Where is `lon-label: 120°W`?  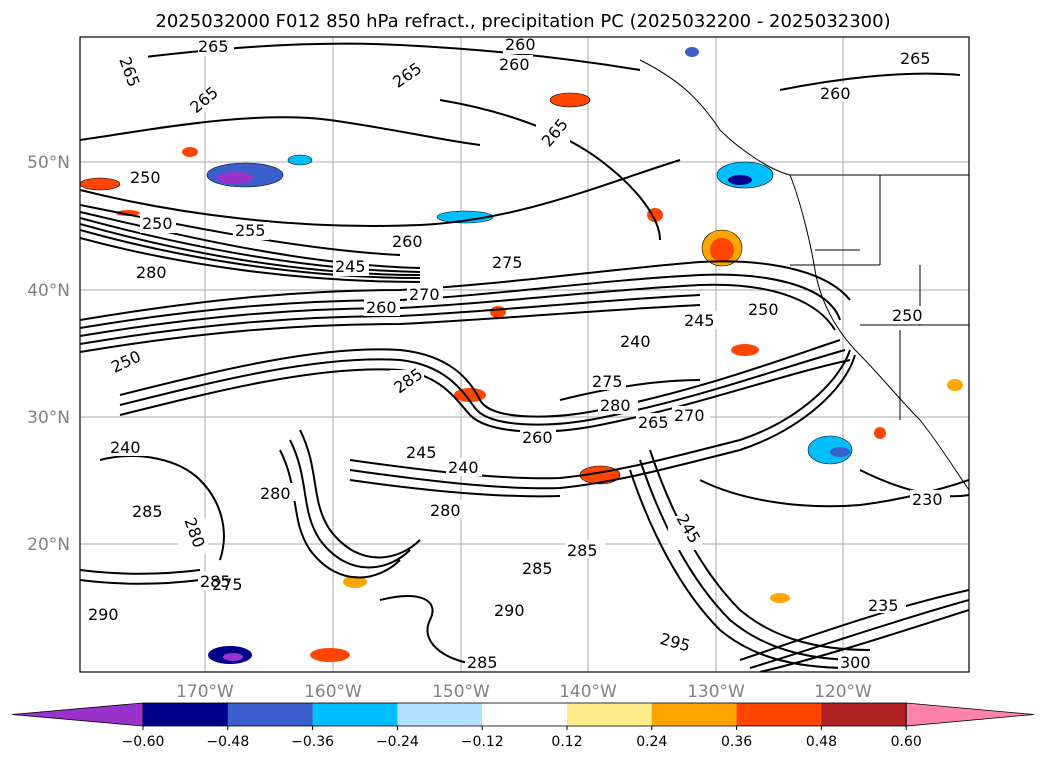
lon-label: 120°W is located at coordinates (843, 692).